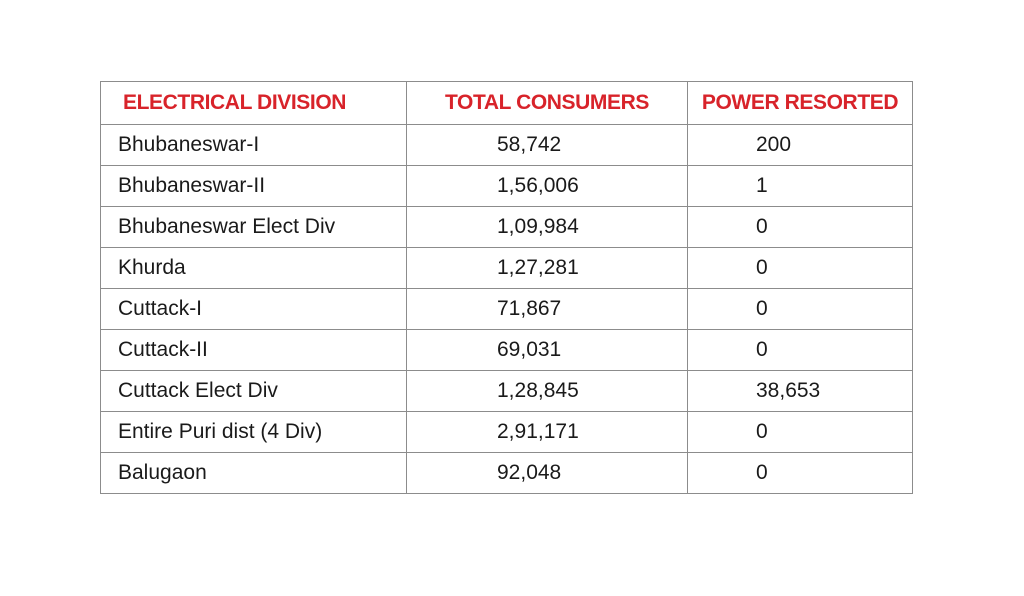 The height and width of the screenshot is (596, 1024). What do you see at coordinates (547, 432) in the screenshot?
I see `cell-total-consumers: 2,91,171` at bounding box center [547, 432].